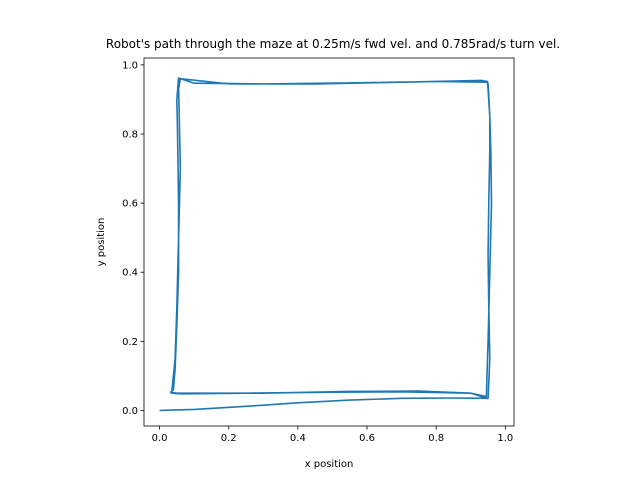 The image size is (640, 480). What do you see at coordinates (130, 65) in the screenshot?
I see `y-tick-label: 1.0` at bounding box center [130, 65].